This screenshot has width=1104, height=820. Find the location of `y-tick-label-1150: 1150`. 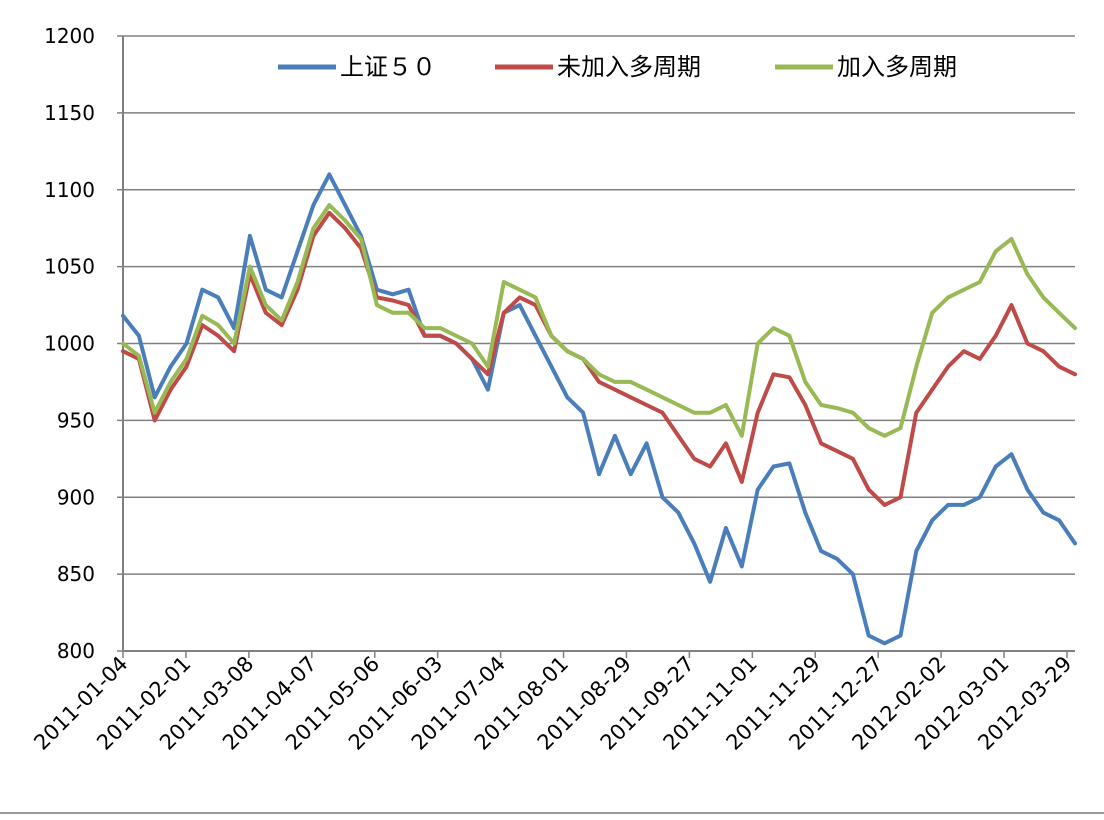

y-tick-label-1150: 1150 is located at coordinates (69, 113).